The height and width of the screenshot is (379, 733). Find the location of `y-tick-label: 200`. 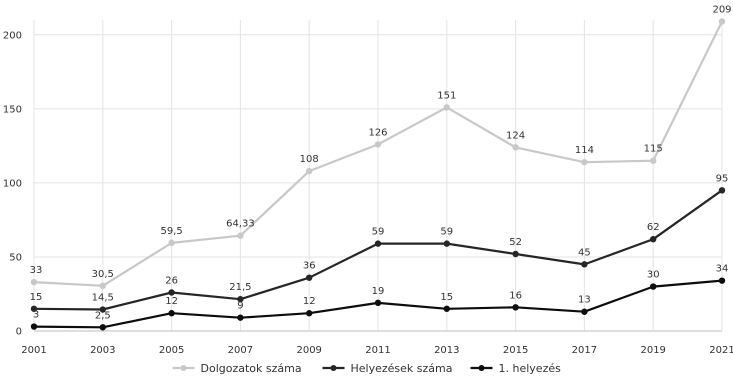

y-tick-label: 200 is located at coordinates (12, 35).